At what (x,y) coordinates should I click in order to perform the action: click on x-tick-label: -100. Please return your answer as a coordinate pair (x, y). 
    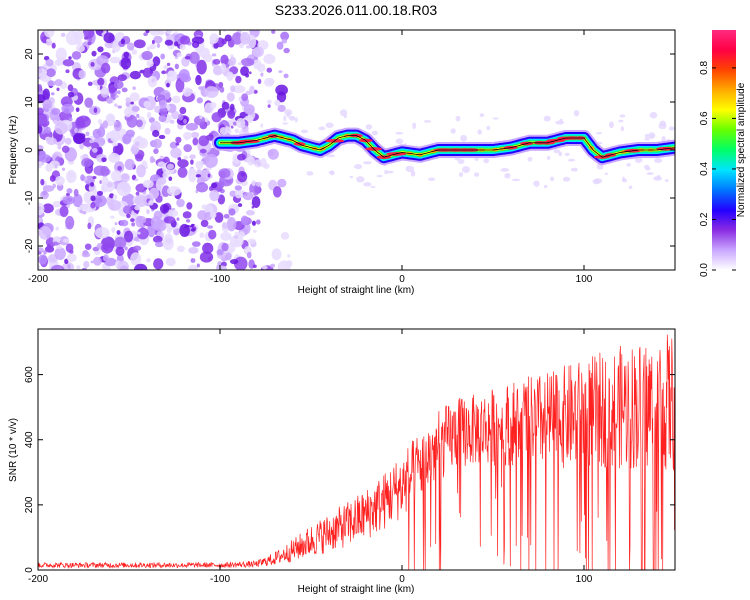
    Looking at the image, I should click on (220, 579).